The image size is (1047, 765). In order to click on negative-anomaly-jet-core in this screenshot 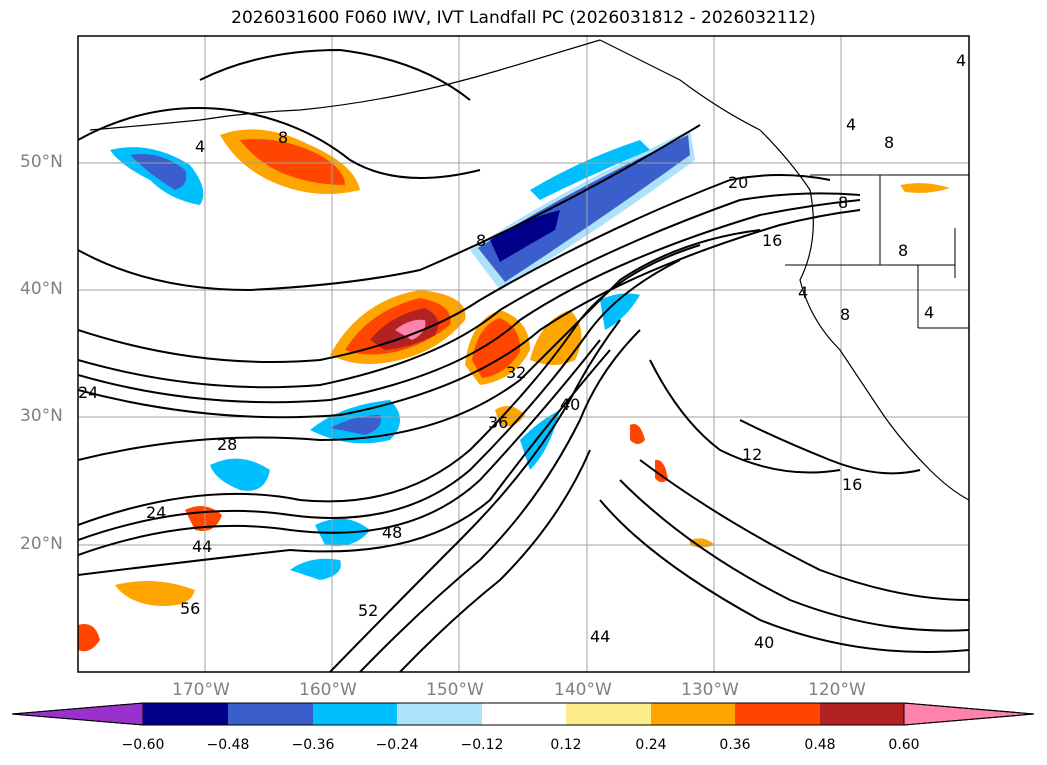, I will do `click(584, 208)`.